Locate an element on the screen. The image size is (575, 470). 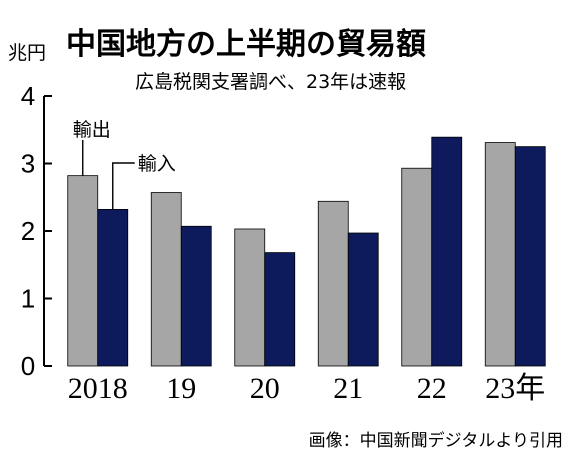
legend-label-export: 輸出 is located at coordinates (92, 130).